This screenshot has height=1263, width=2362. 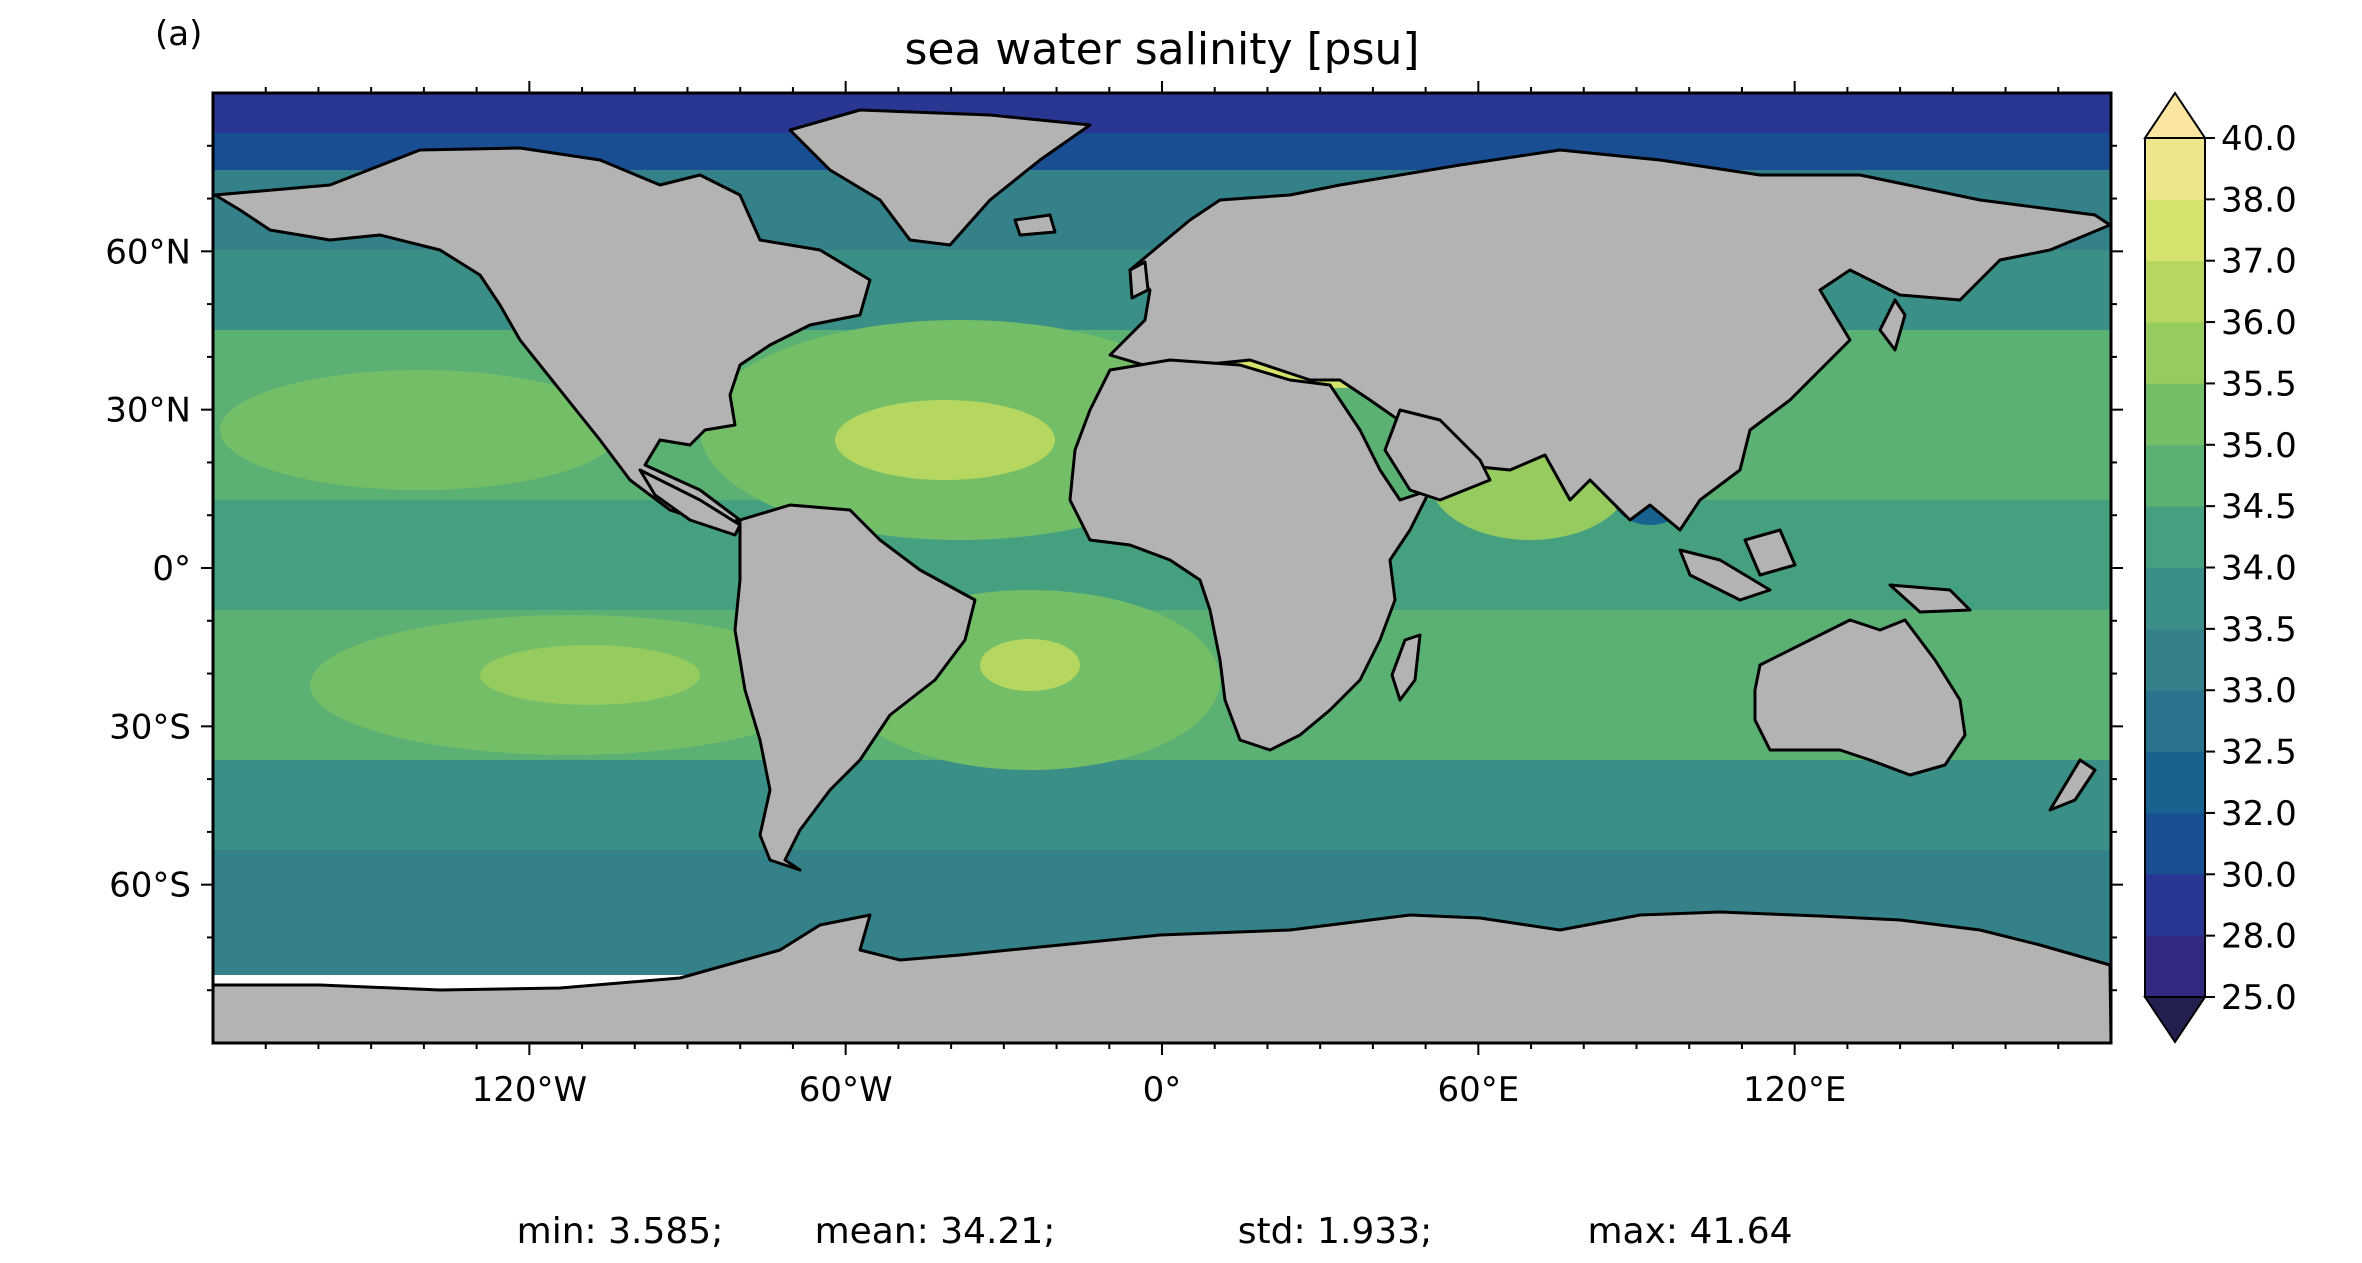 What do you see at coordinates (1892, 325) in the screenshot?
I see `japan` at bounding box center [1892, 325].